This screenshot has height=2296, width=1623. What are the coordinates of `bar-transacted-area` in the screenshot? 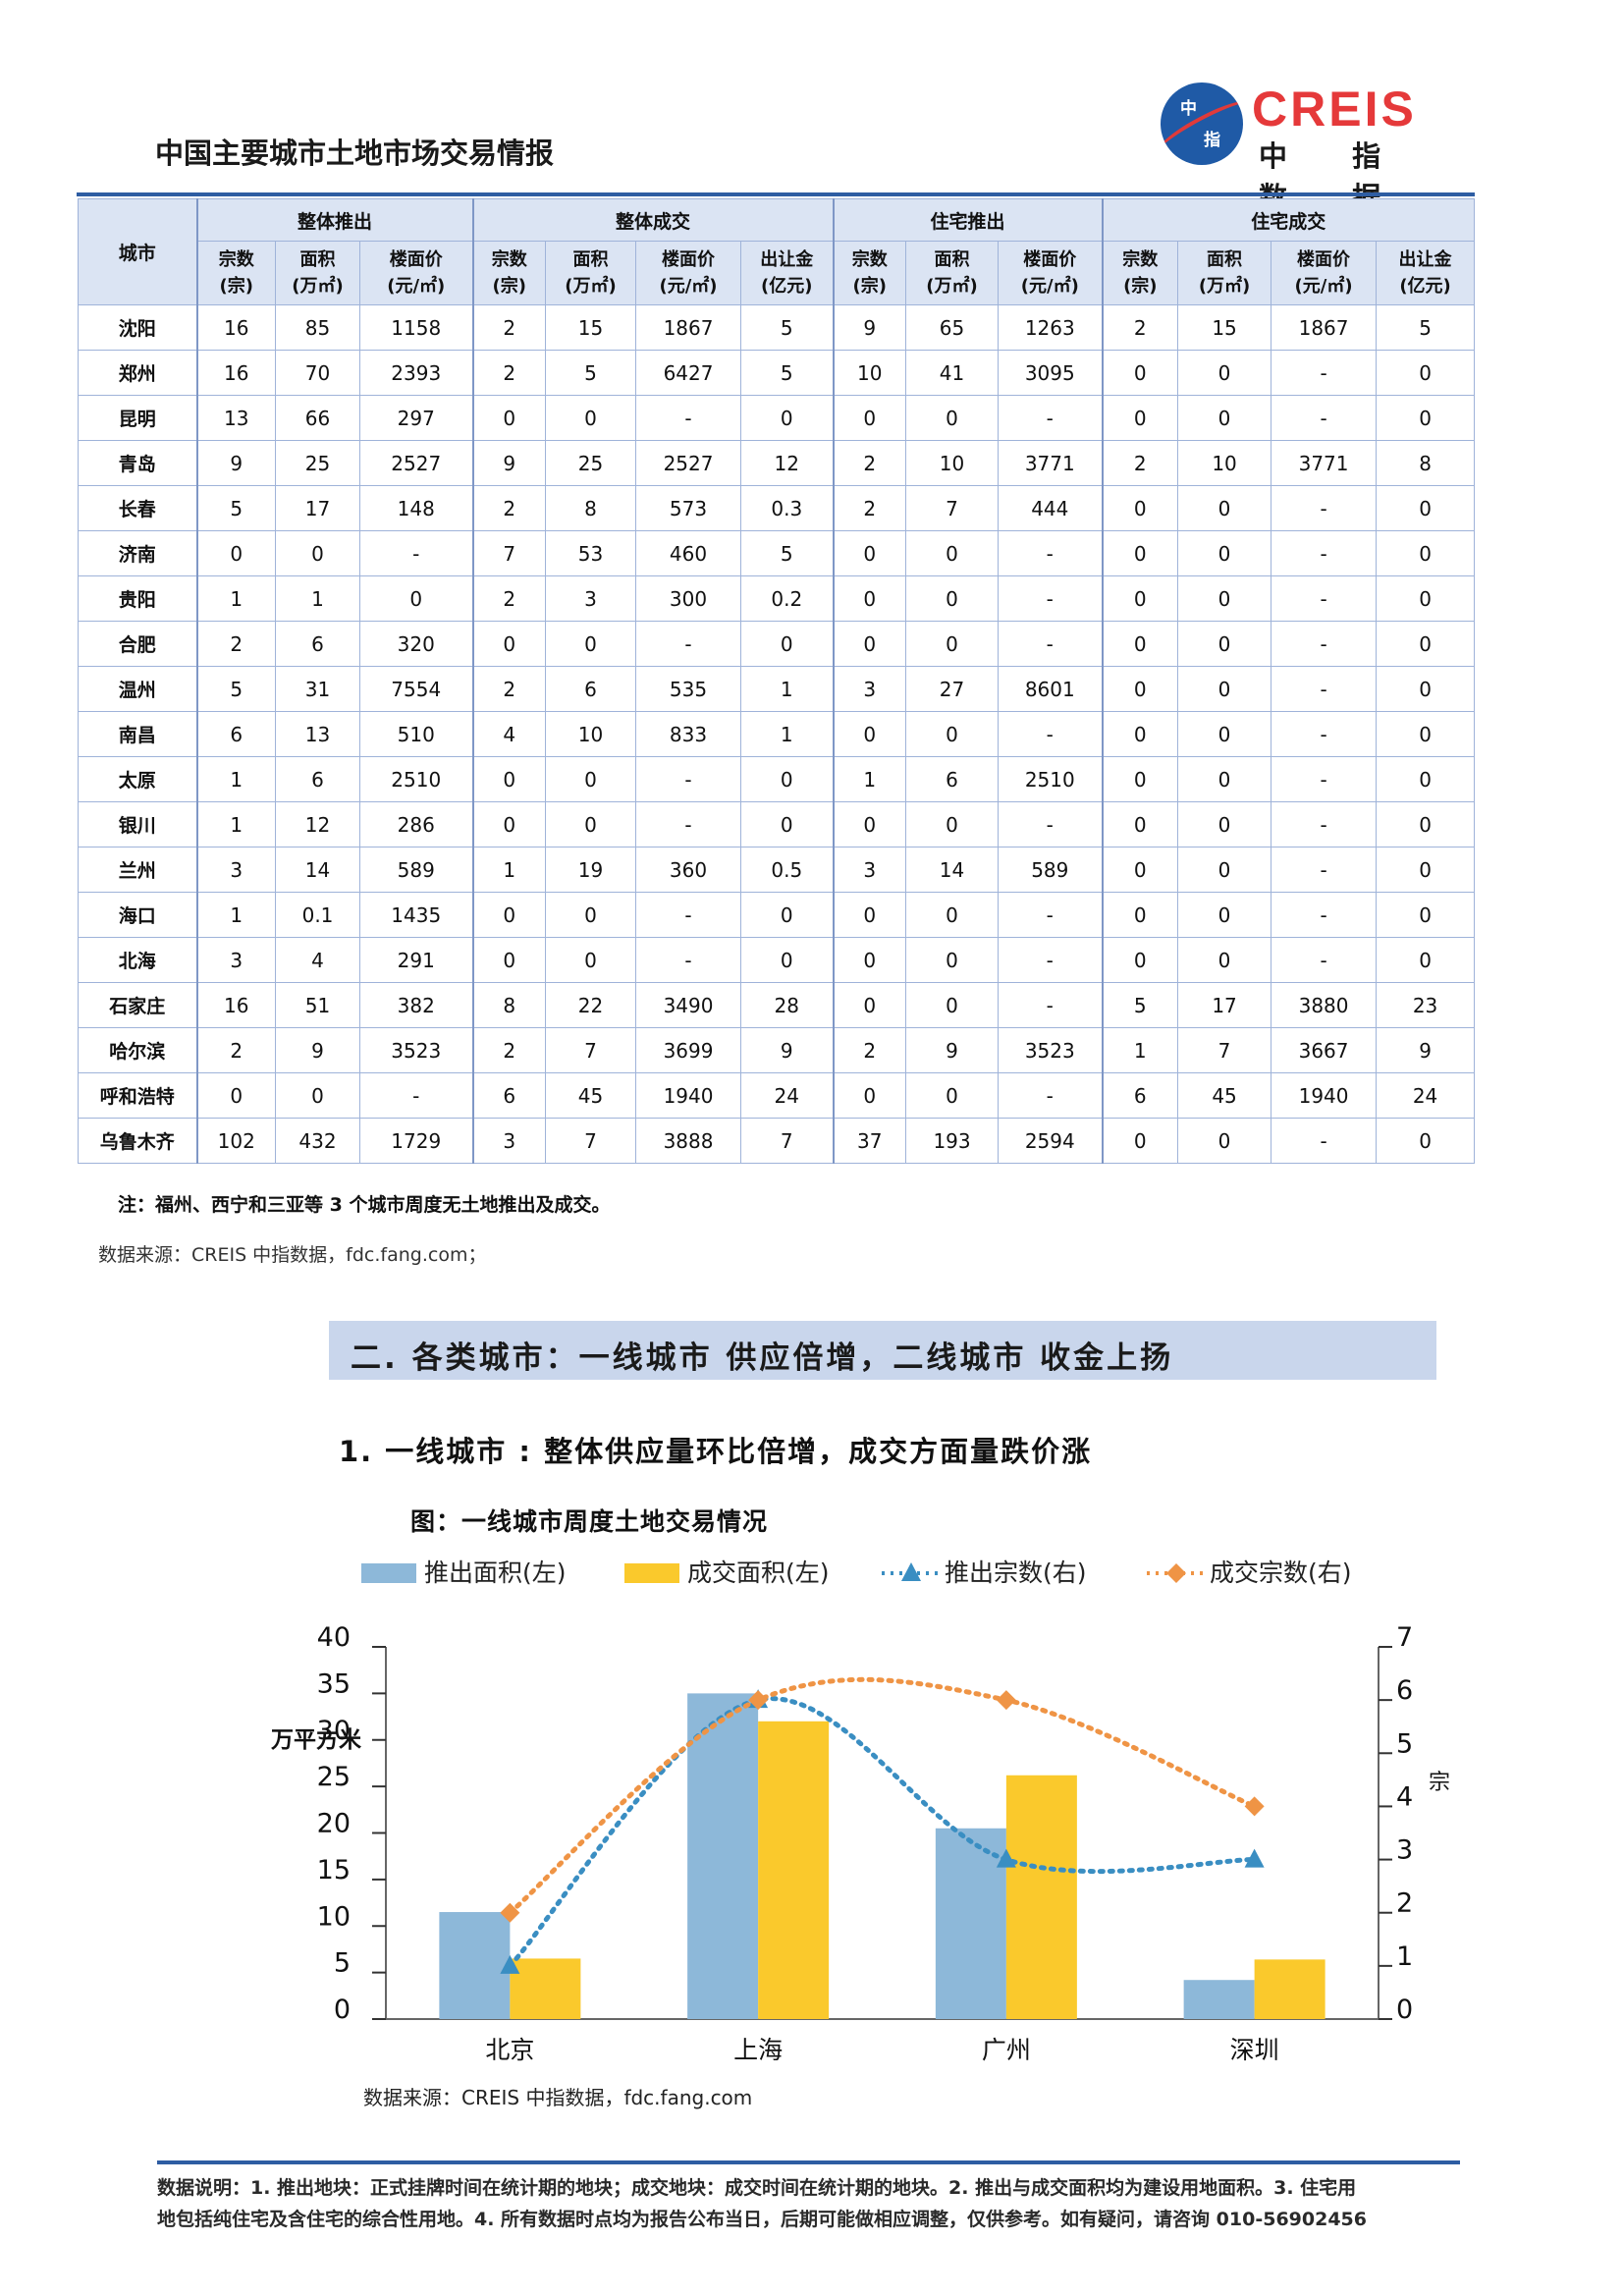 It's located at (546, 1988).